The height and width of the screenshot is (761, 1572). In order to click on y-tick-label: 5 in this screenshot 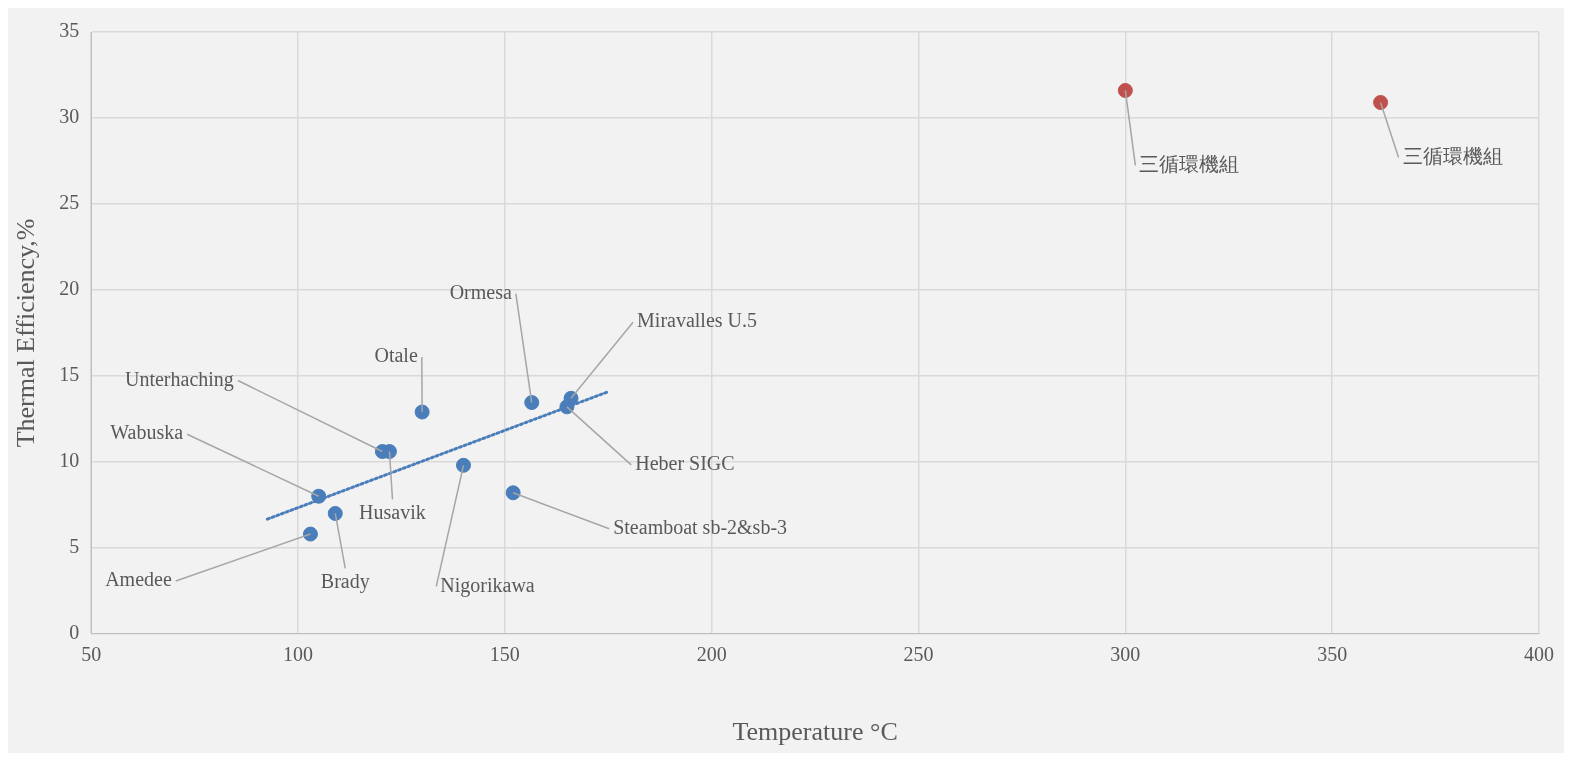, I will do `click(74, 546)`.